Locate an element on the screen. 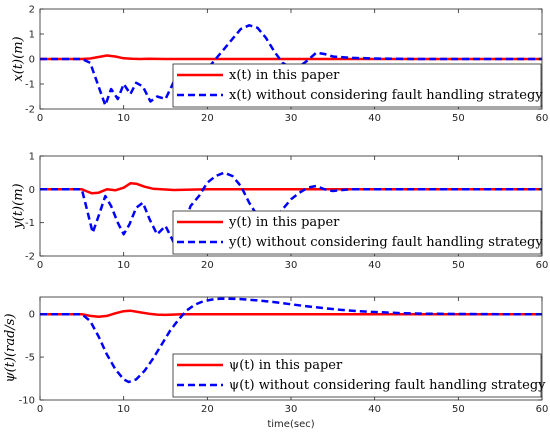  x-tick-label-y: 60 is located at coordinates (542, 265).